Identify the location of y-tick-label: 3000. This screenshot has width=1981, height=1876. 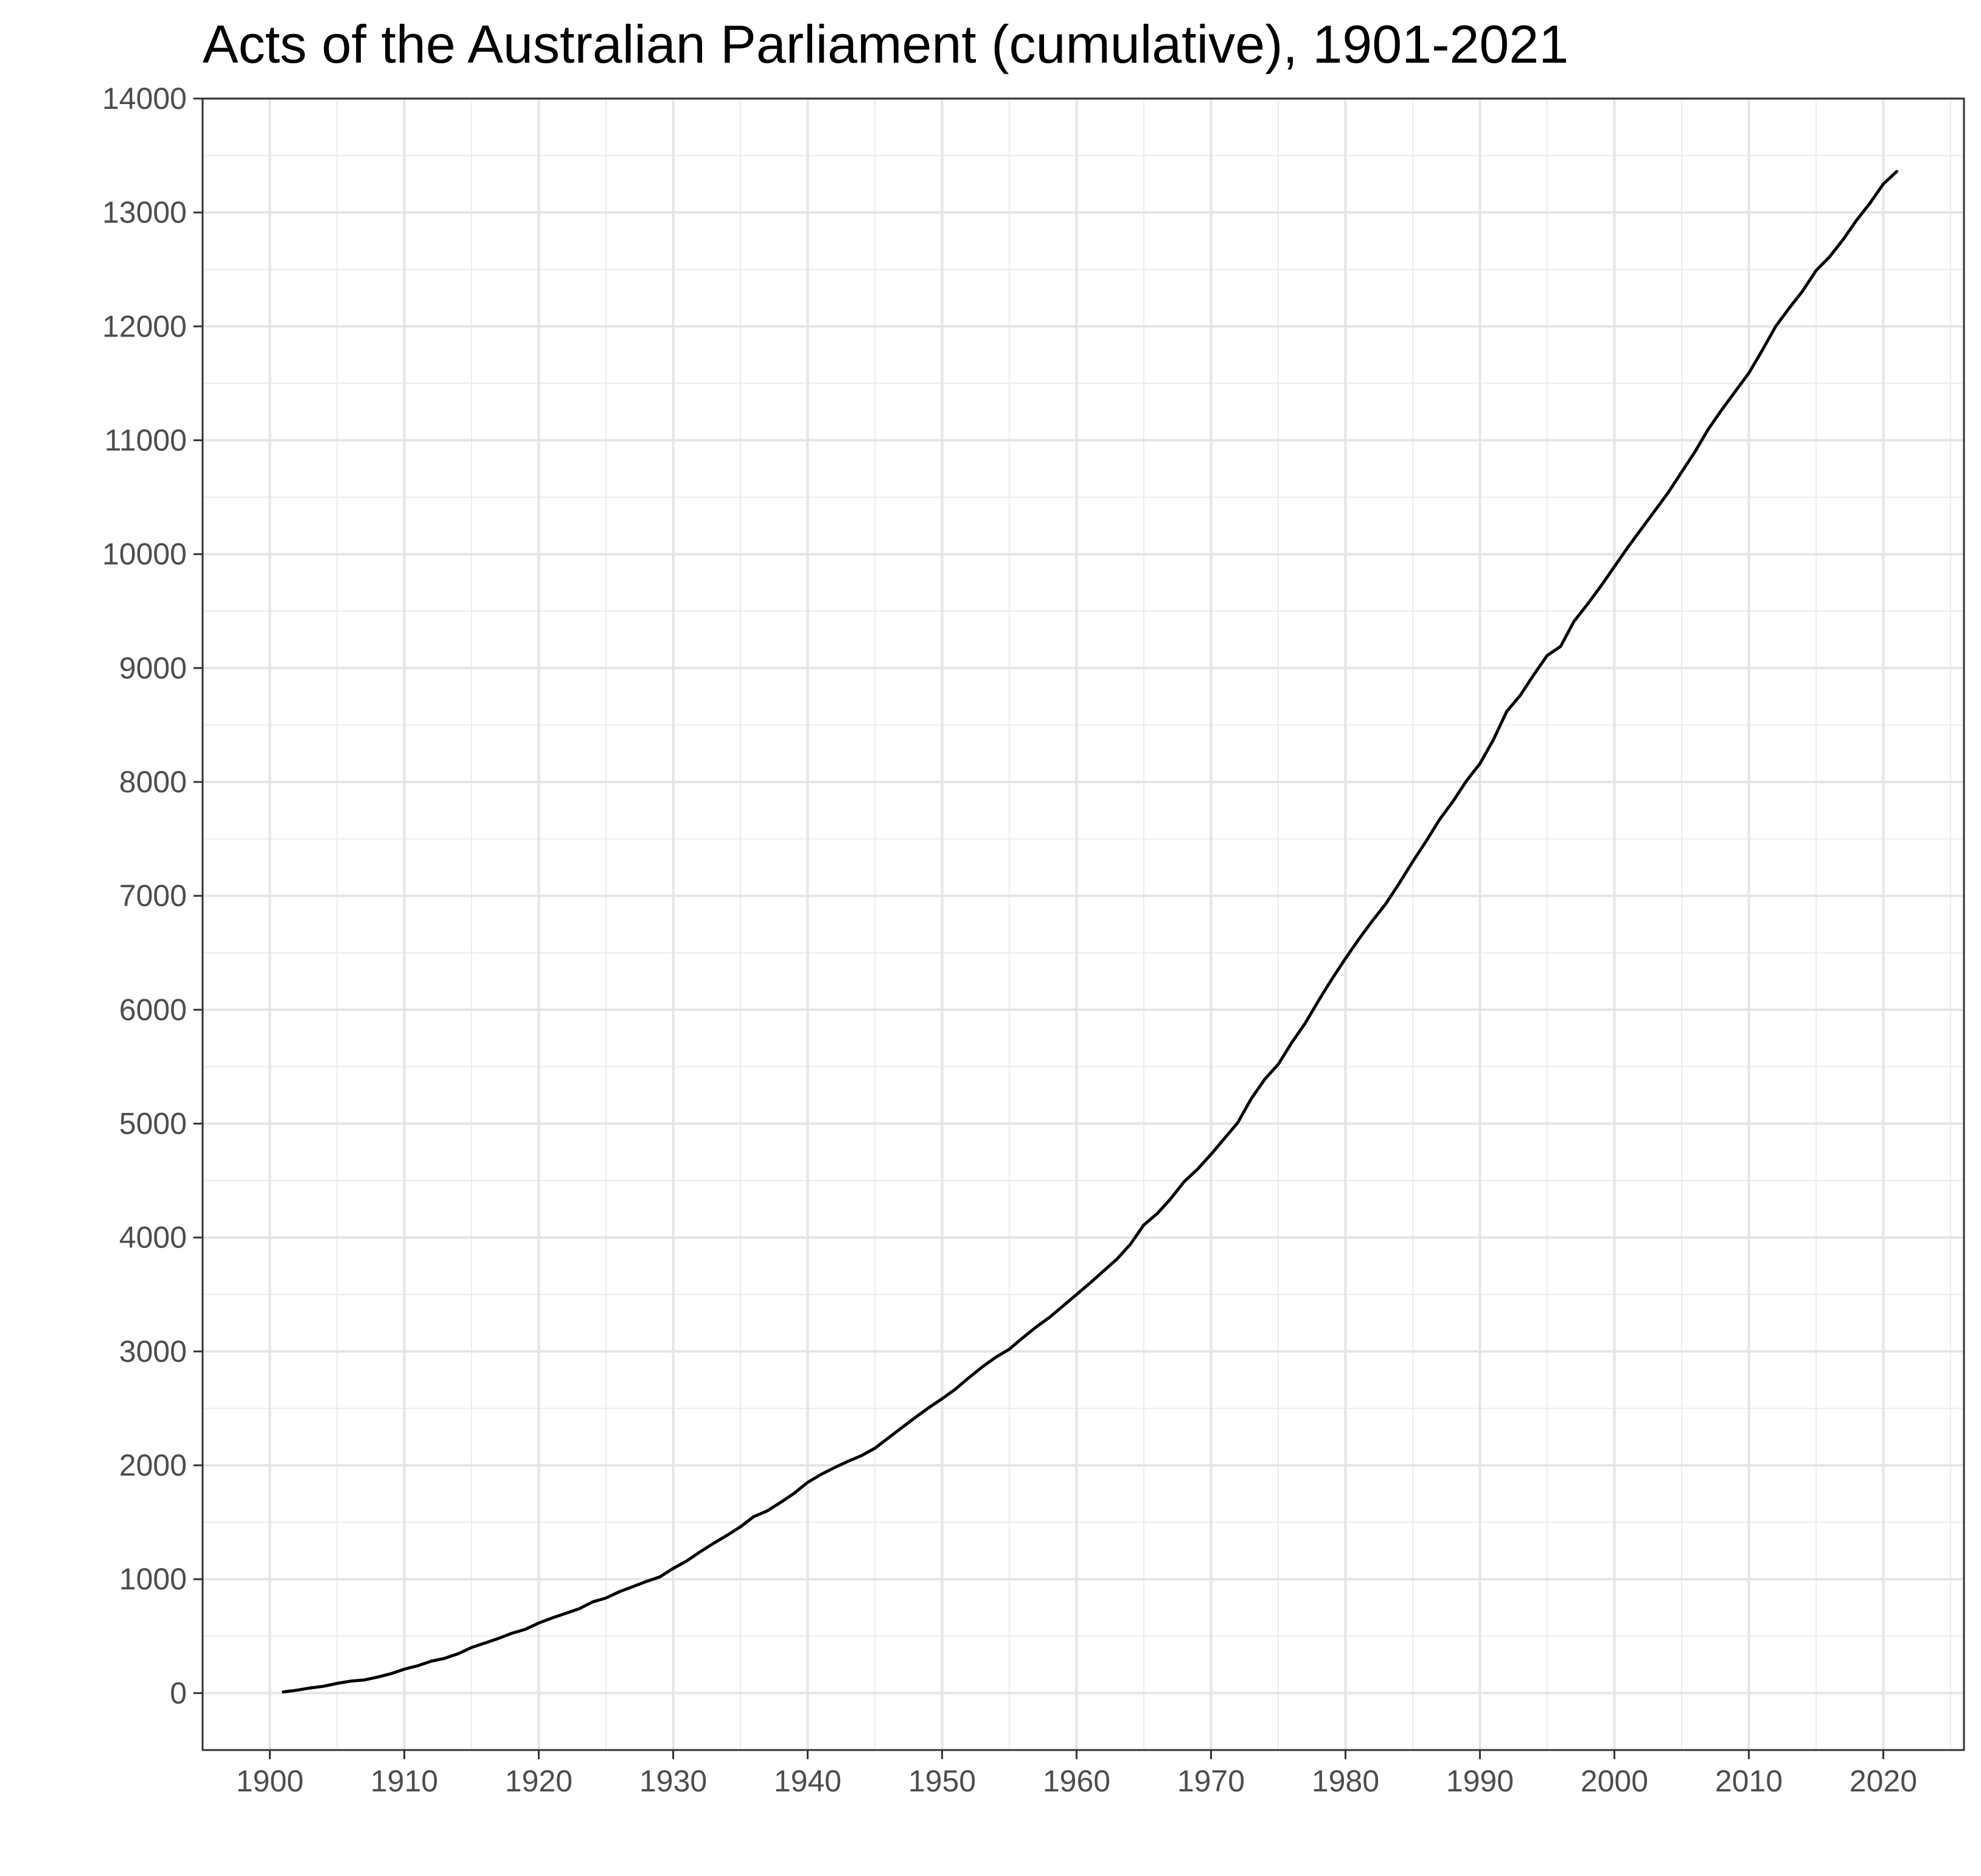
(153, 1351).